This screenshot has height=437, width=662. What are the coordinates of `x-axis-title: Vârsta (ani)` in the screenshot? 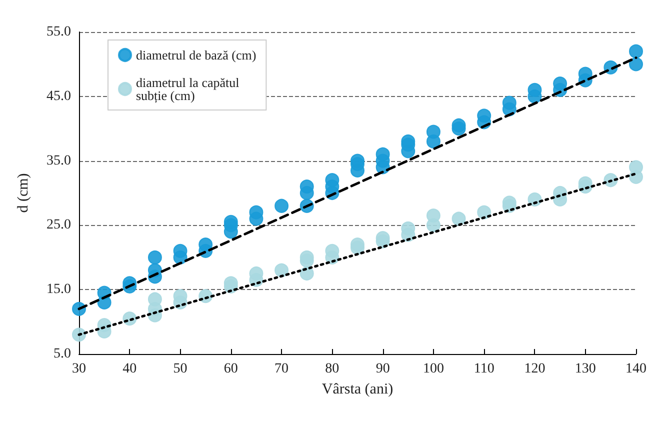 It's located at (358, 390).